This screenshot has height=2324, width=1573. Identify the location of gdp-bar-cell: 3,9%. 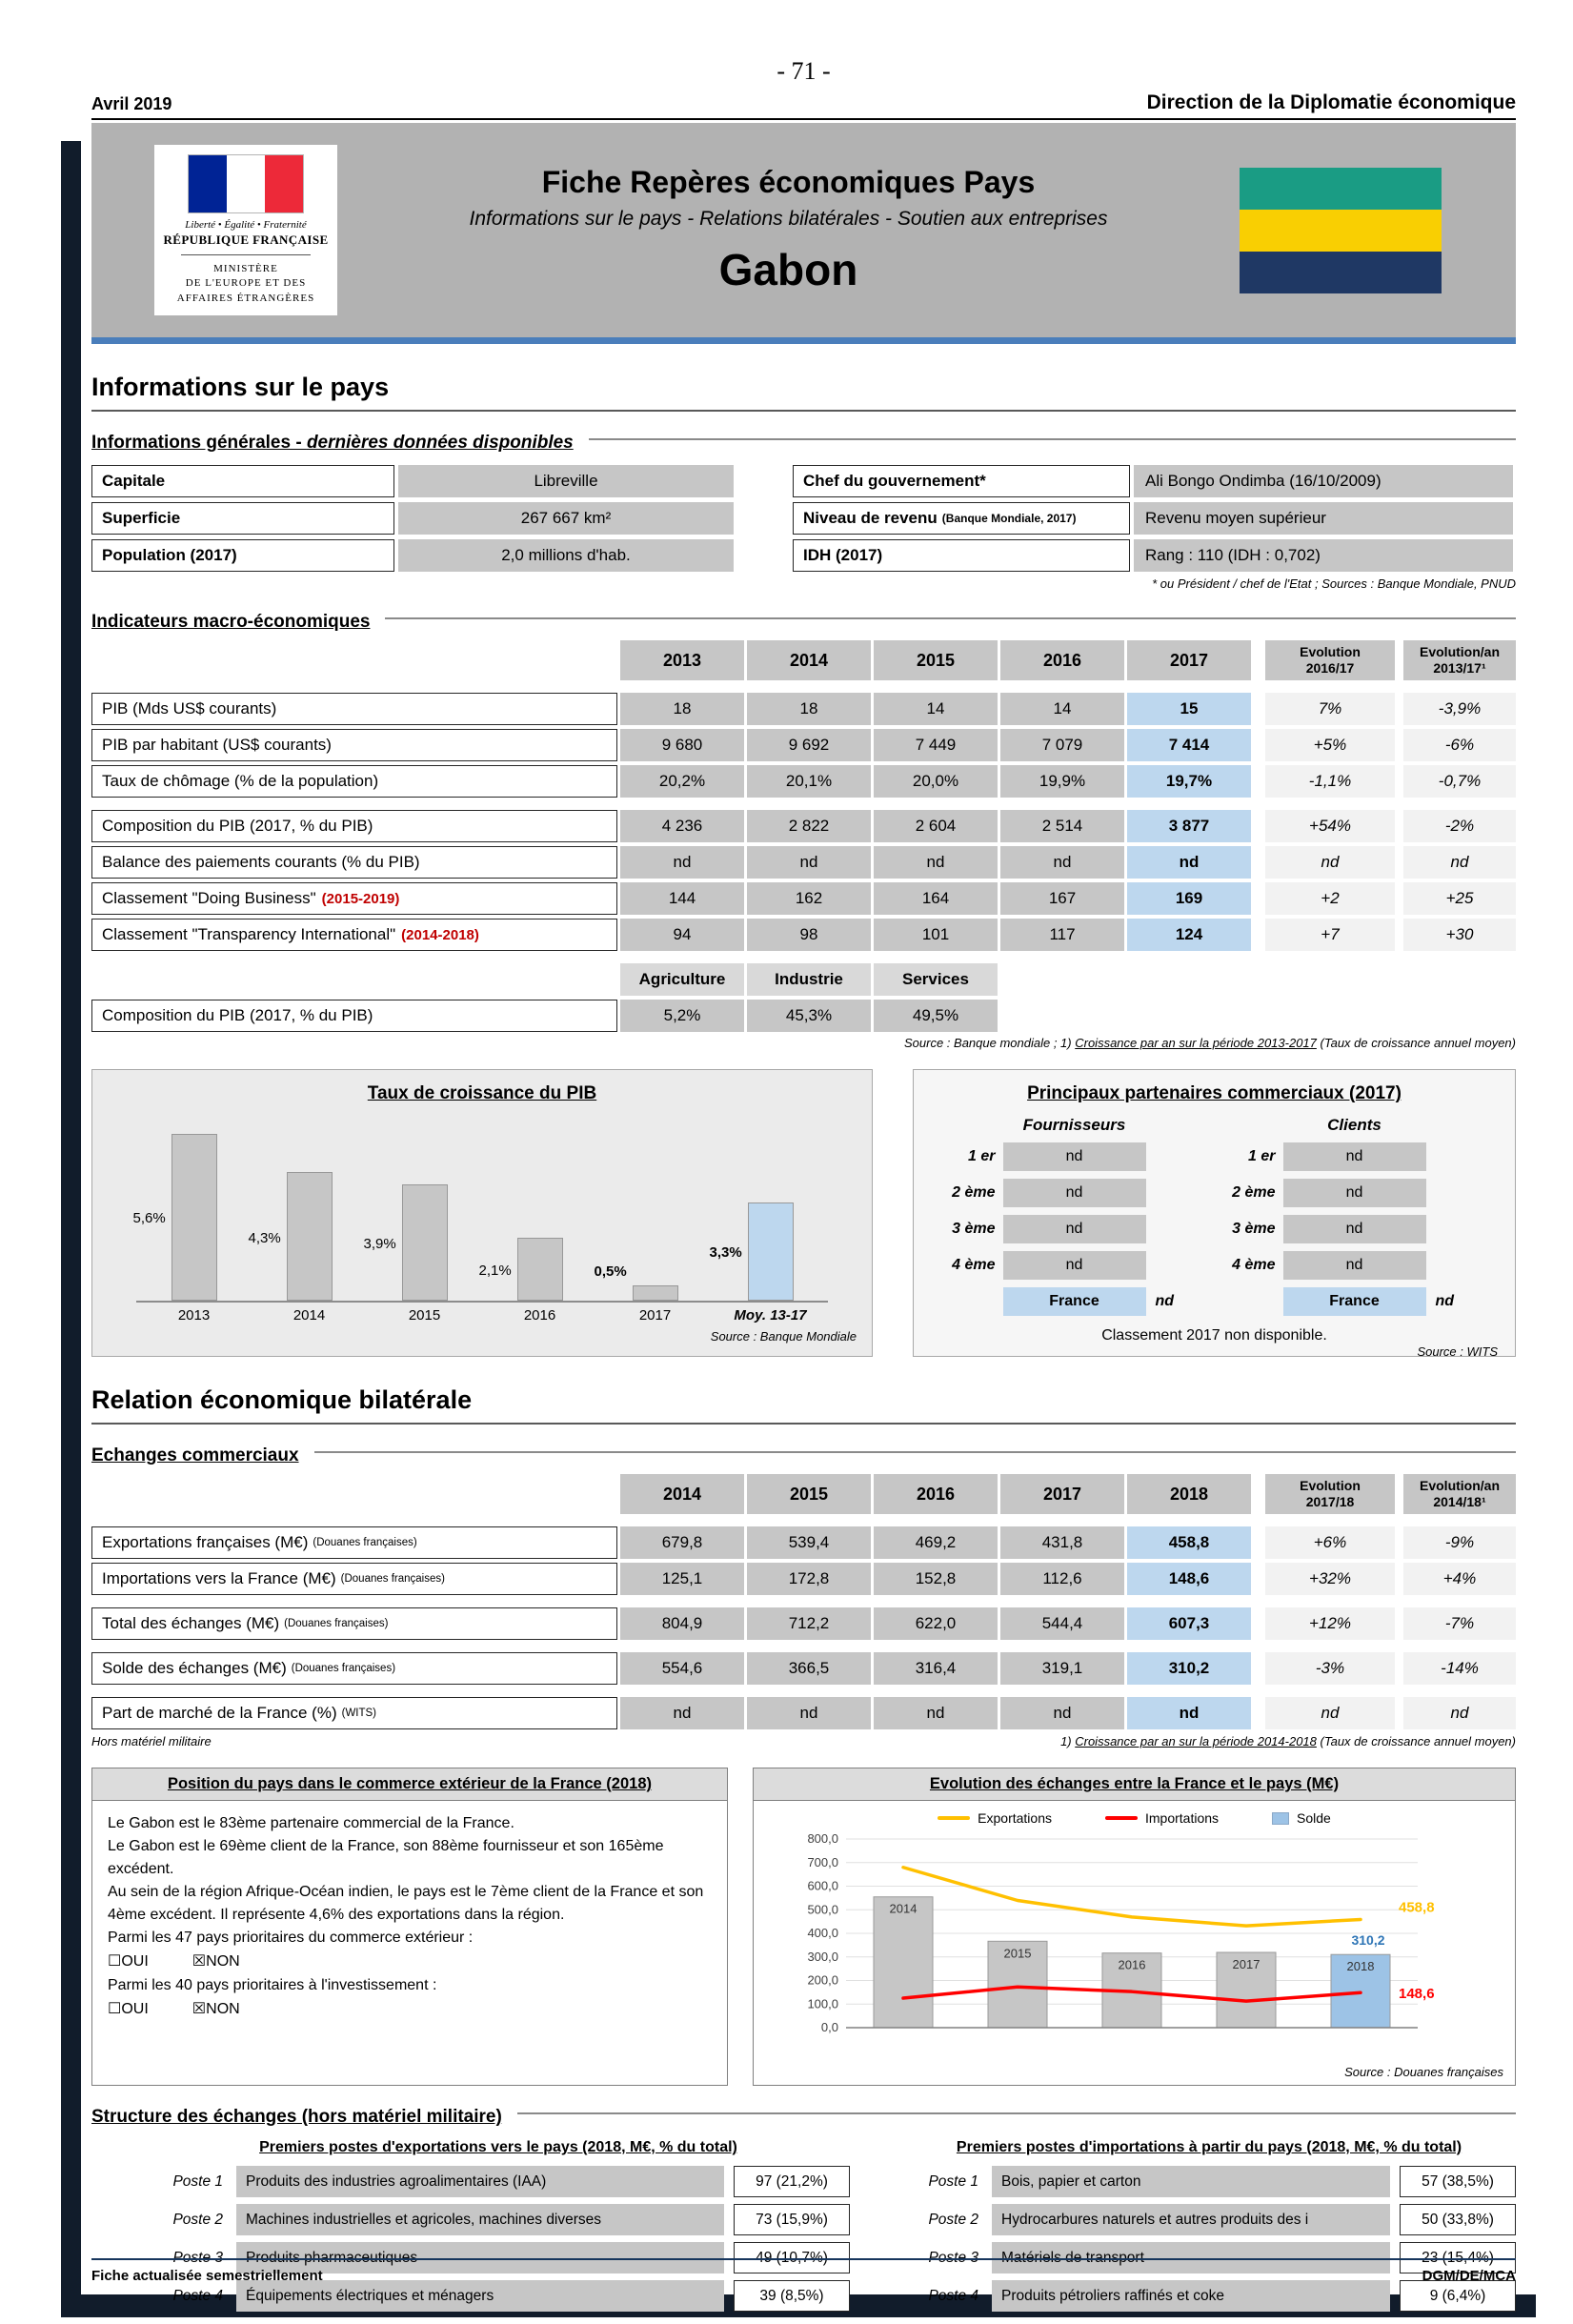
(423, 1242).